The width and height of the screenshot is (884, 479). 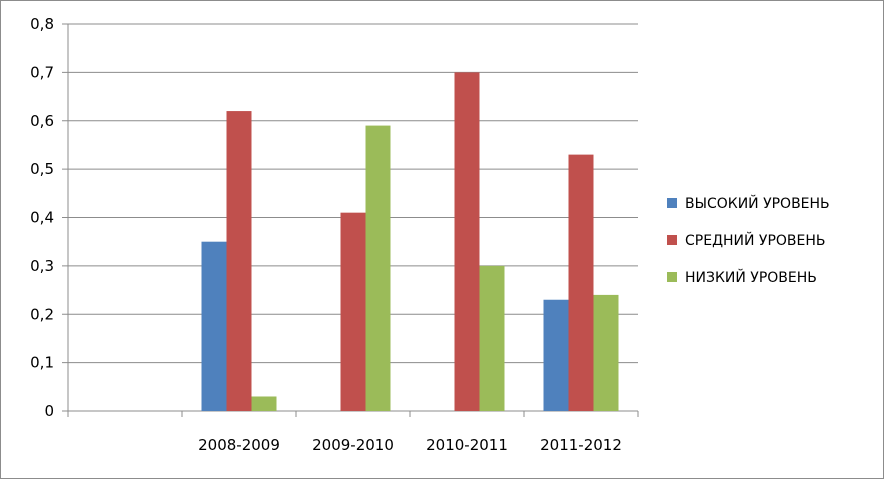 I want to click on legend-label: СРЕДНИЙ УРОВЕНЬ, so click(x=755, y=240).